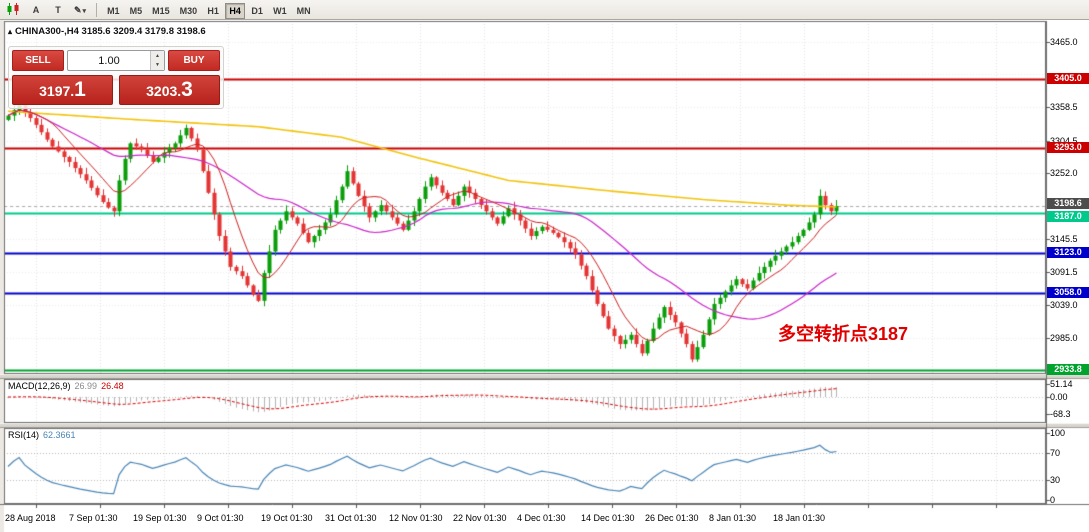  I want to click on price-axis-label: 3091.5, so click(1064, 272).